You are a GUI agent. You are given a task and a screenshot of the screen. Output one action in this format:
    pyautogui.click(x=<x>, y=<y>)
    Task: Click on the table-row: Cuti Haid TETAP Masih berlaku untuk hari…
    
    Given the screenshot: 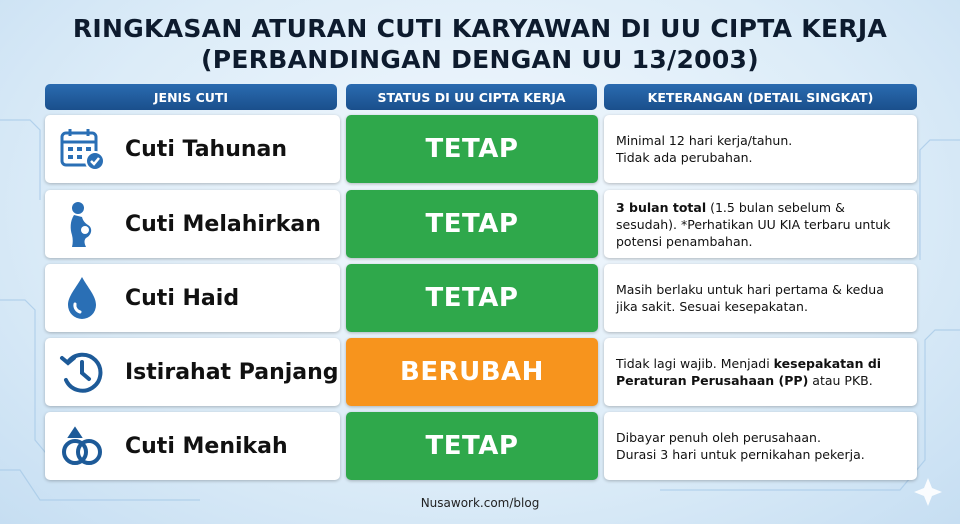 What is the action you would take?
    pyautogui.click(x=481, y=298)
    